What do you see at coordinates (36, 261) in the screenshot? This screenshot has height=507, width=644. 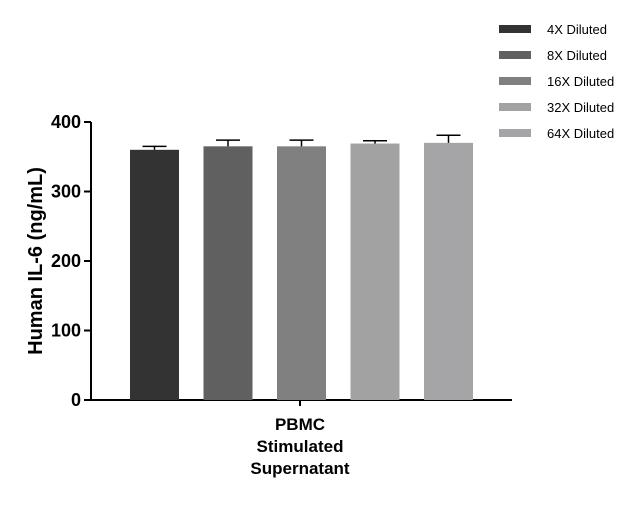 I see `y-axis-label: Human IL-6 (ng/mL)` at bounding box center [36, 261].